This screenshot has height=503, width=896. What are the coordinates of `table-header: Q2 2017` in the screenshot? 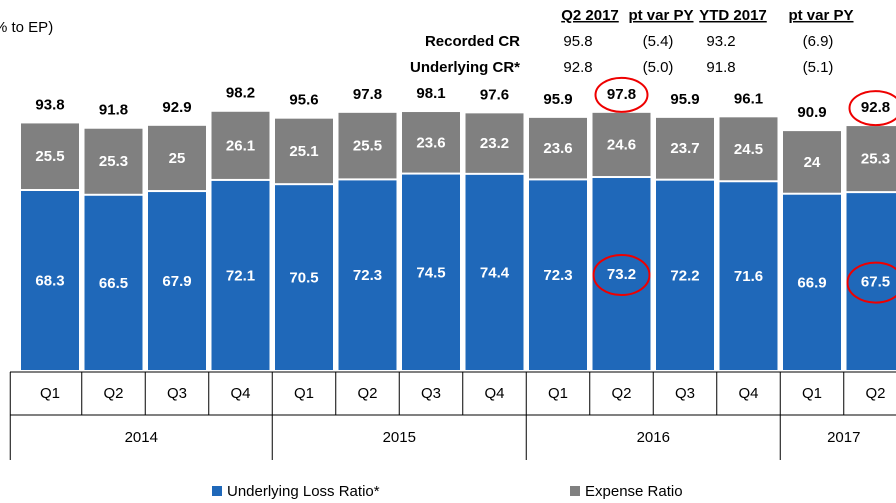 It's located at (590, 15).